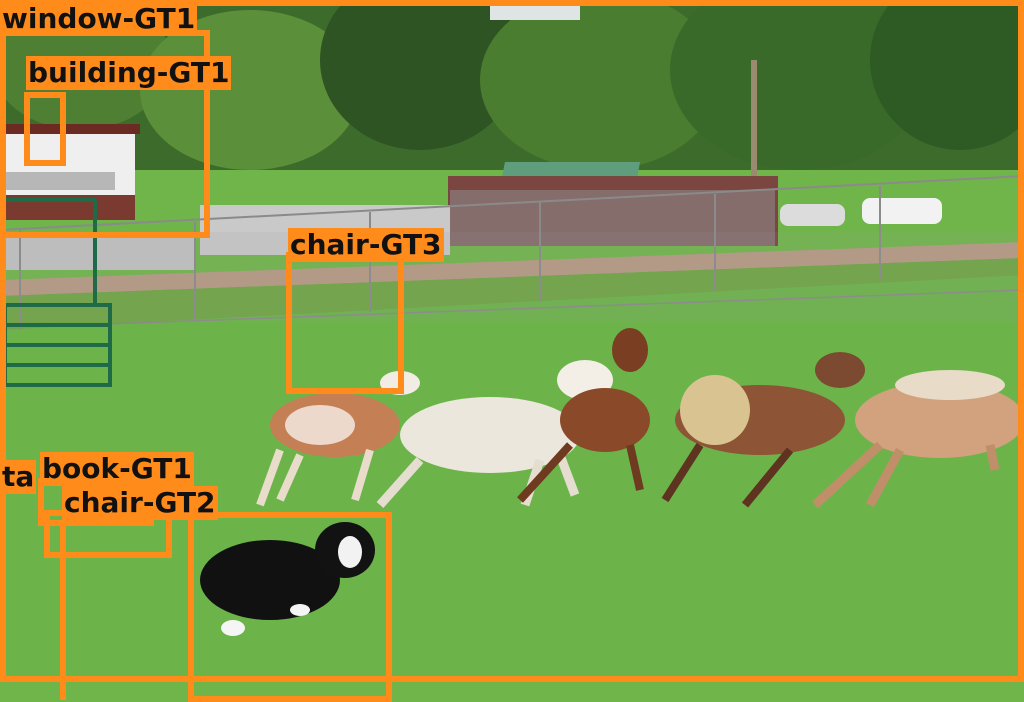  What do you see at coordinates (57, 292) in the screenshot?
I see `green-gate` at bounding box center [57, 292].